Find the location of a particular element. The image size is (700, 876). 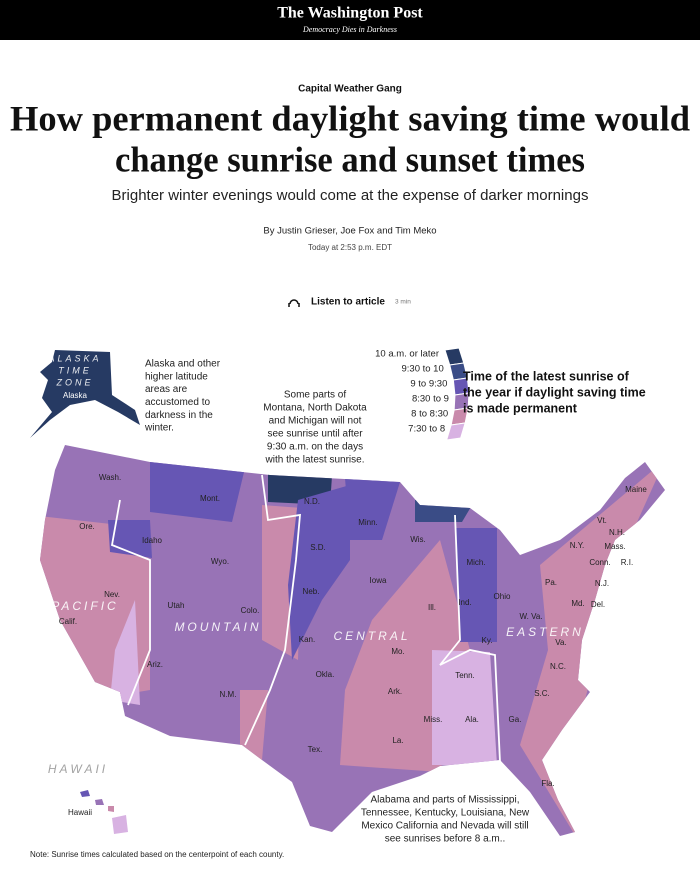

legend-label: 9 to 9:30 is located at coordinates (428, 384).